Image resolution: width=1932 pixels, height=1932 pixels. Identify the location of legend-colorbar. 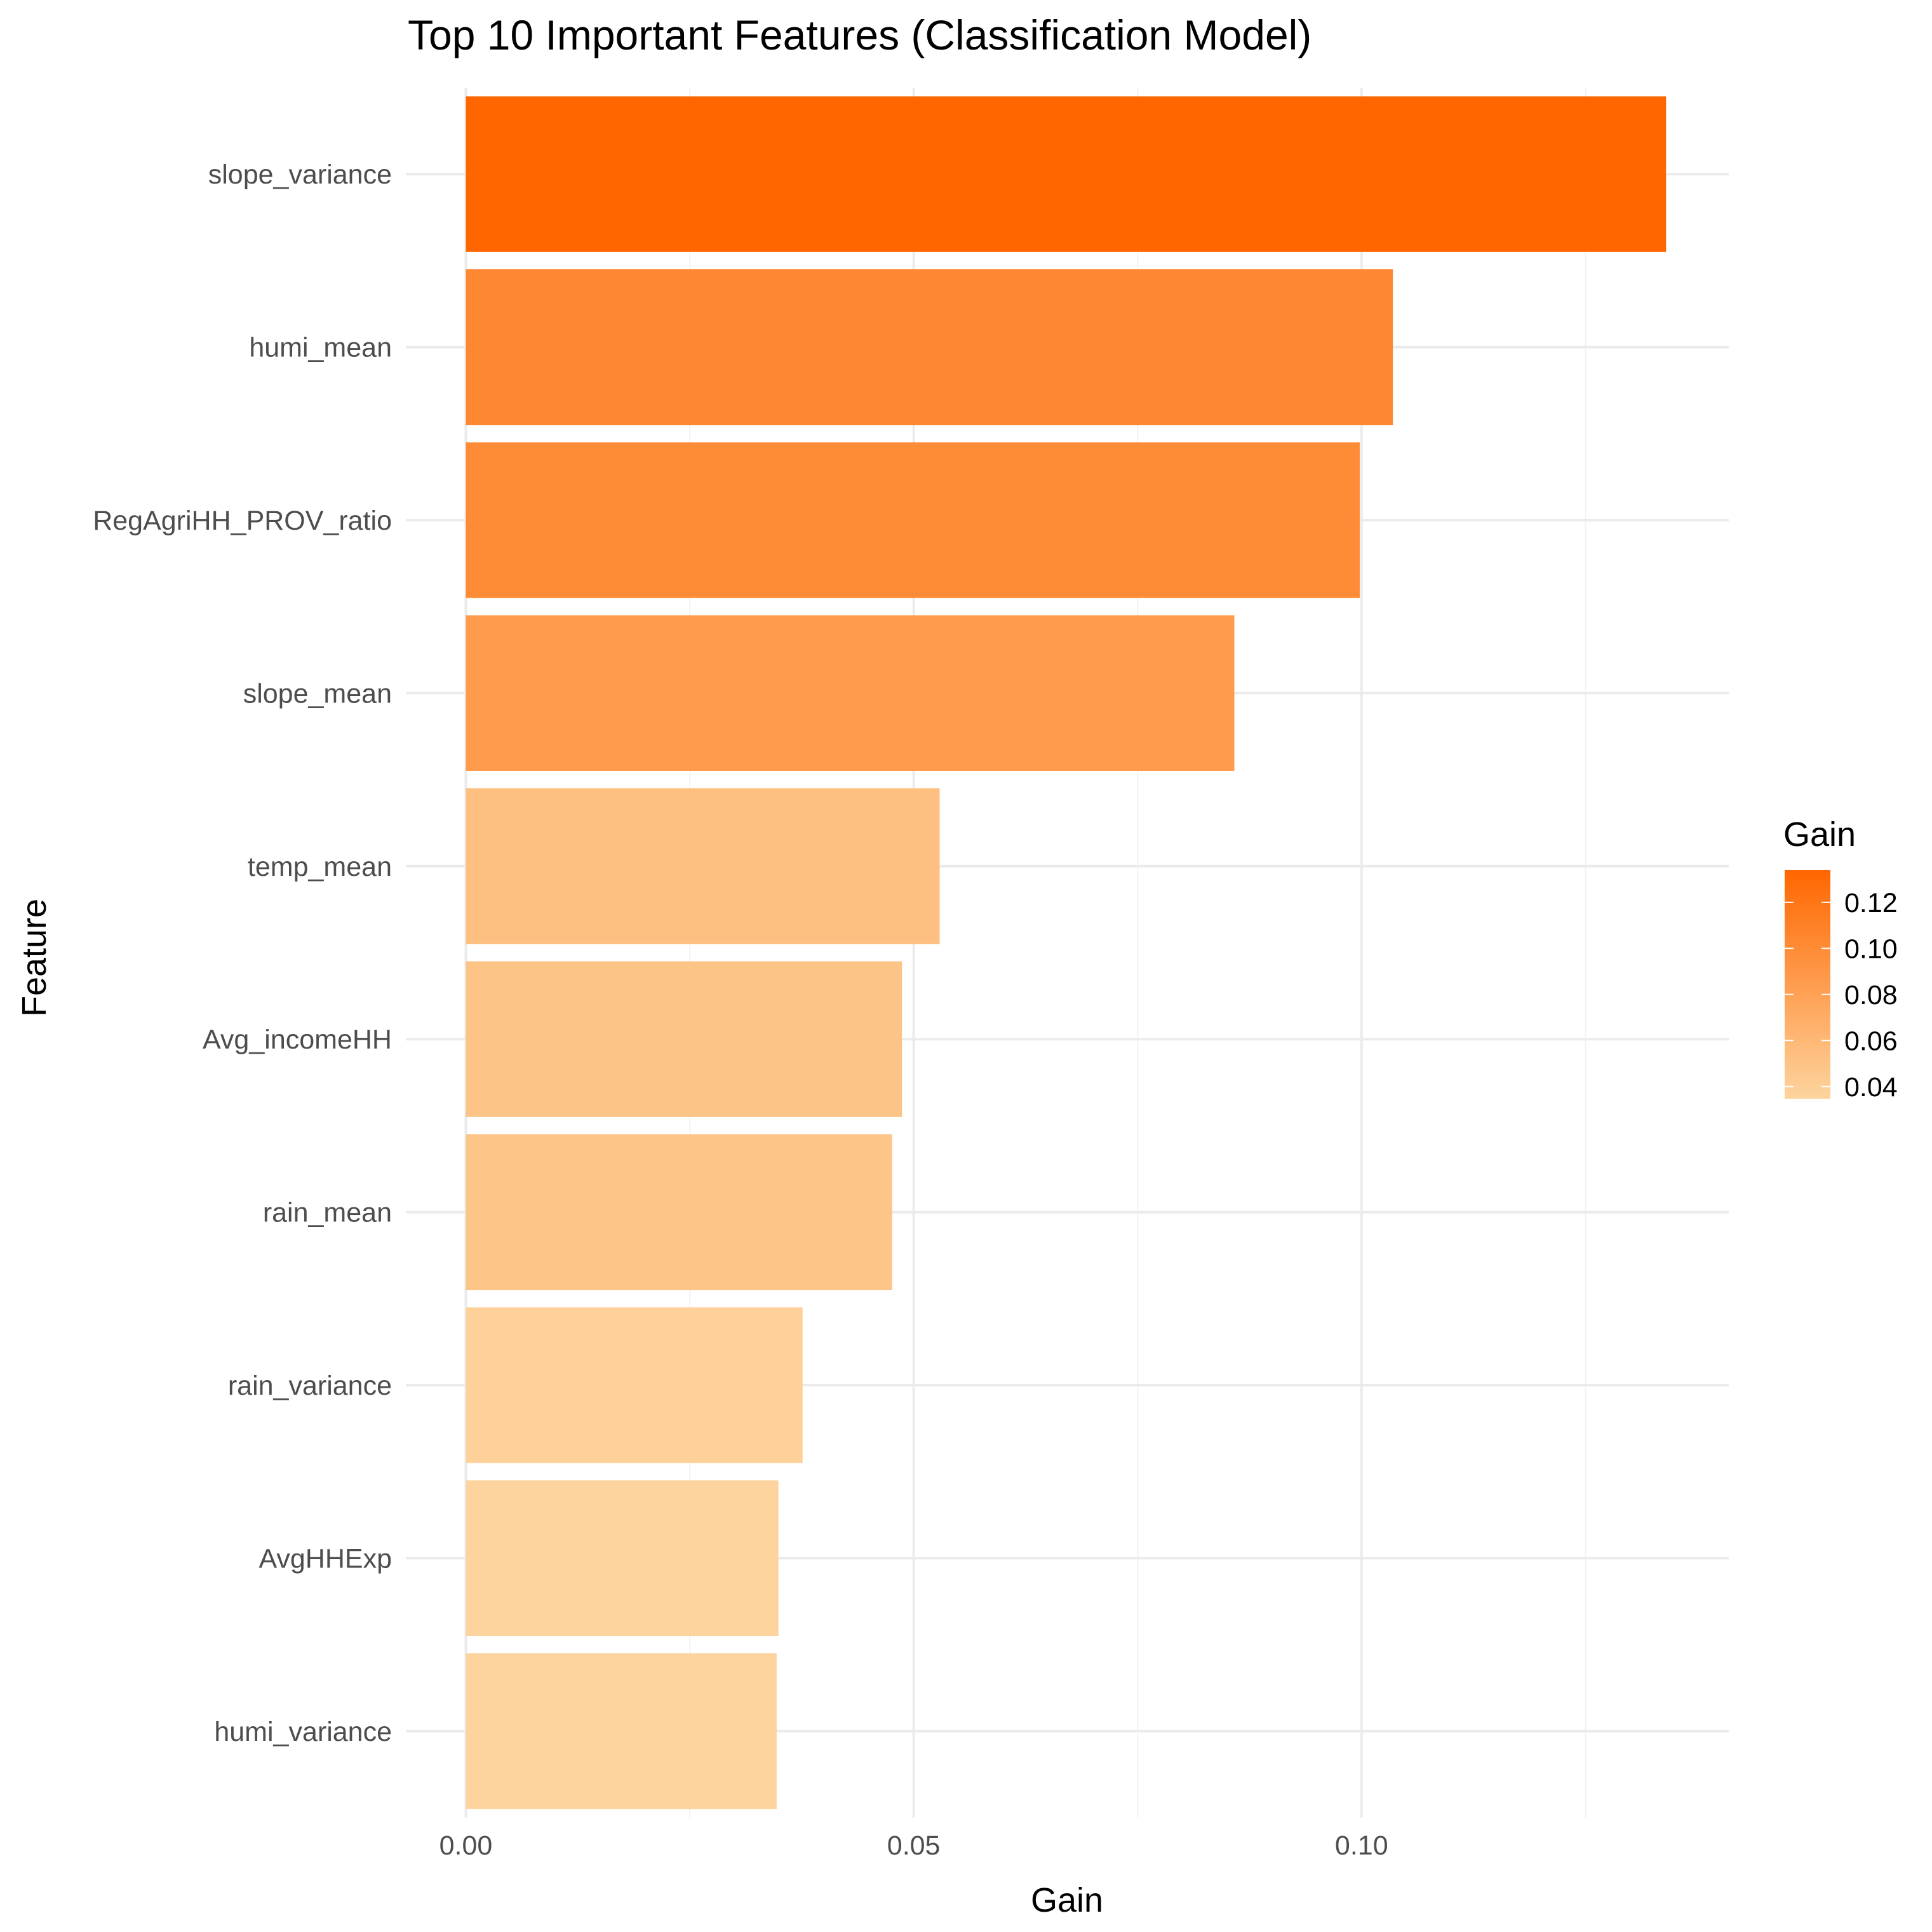
(1807, 984).